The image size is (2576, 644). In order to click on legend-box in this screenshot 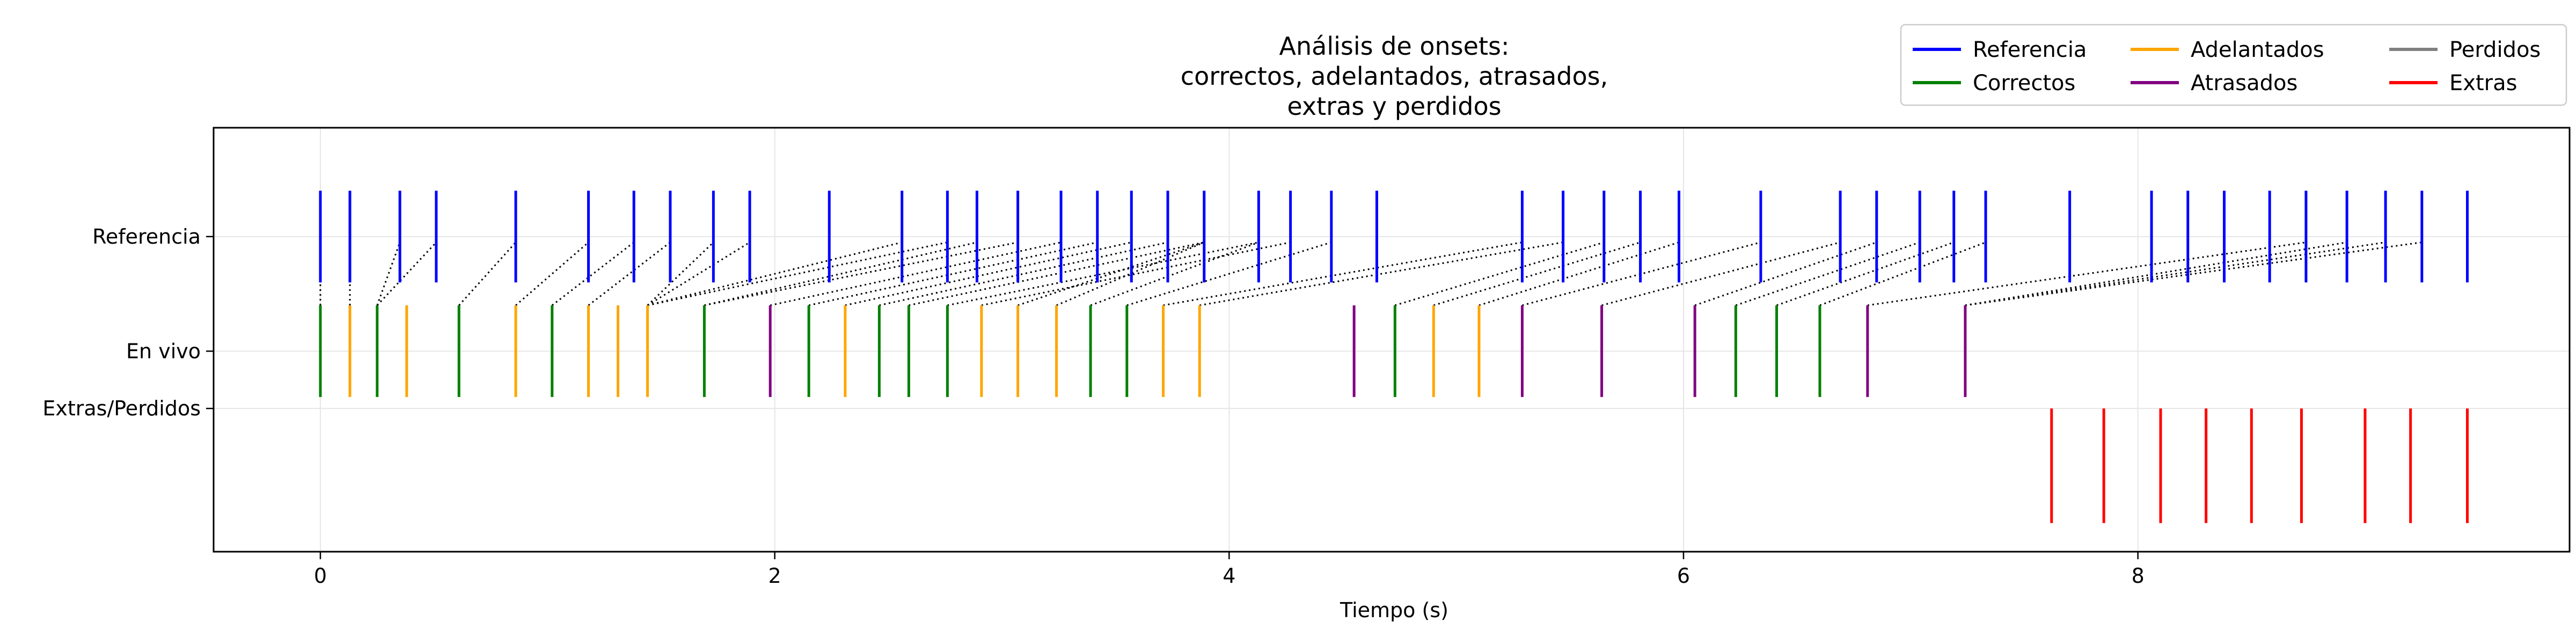, I will do `click(2233, 65)`.